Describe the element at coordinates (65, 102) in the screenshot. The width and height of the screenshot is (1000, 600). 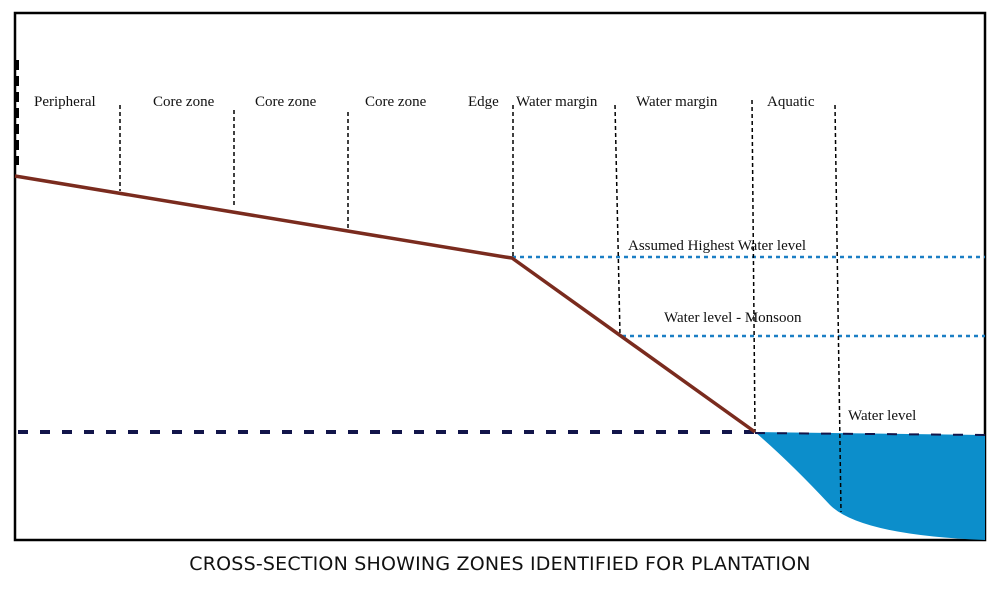
I see `zone-label-peripheral: Peripheral` at that location.